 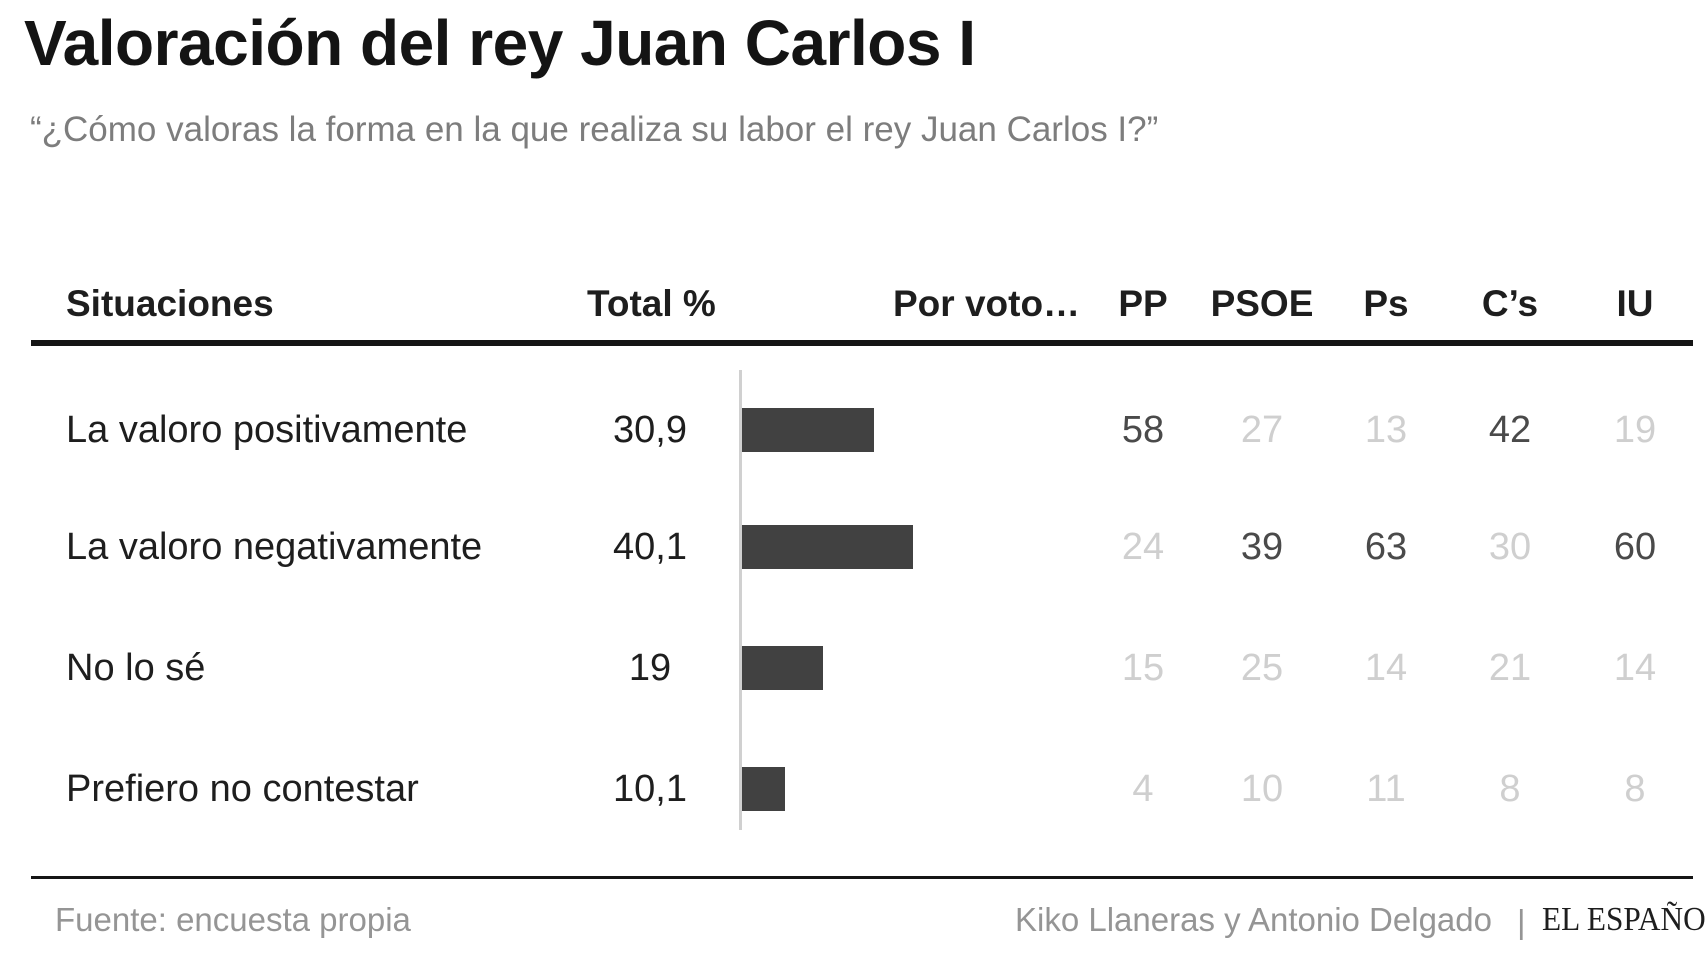 I want to click on party-value-cell: 24, so click(x=1143, y=547).